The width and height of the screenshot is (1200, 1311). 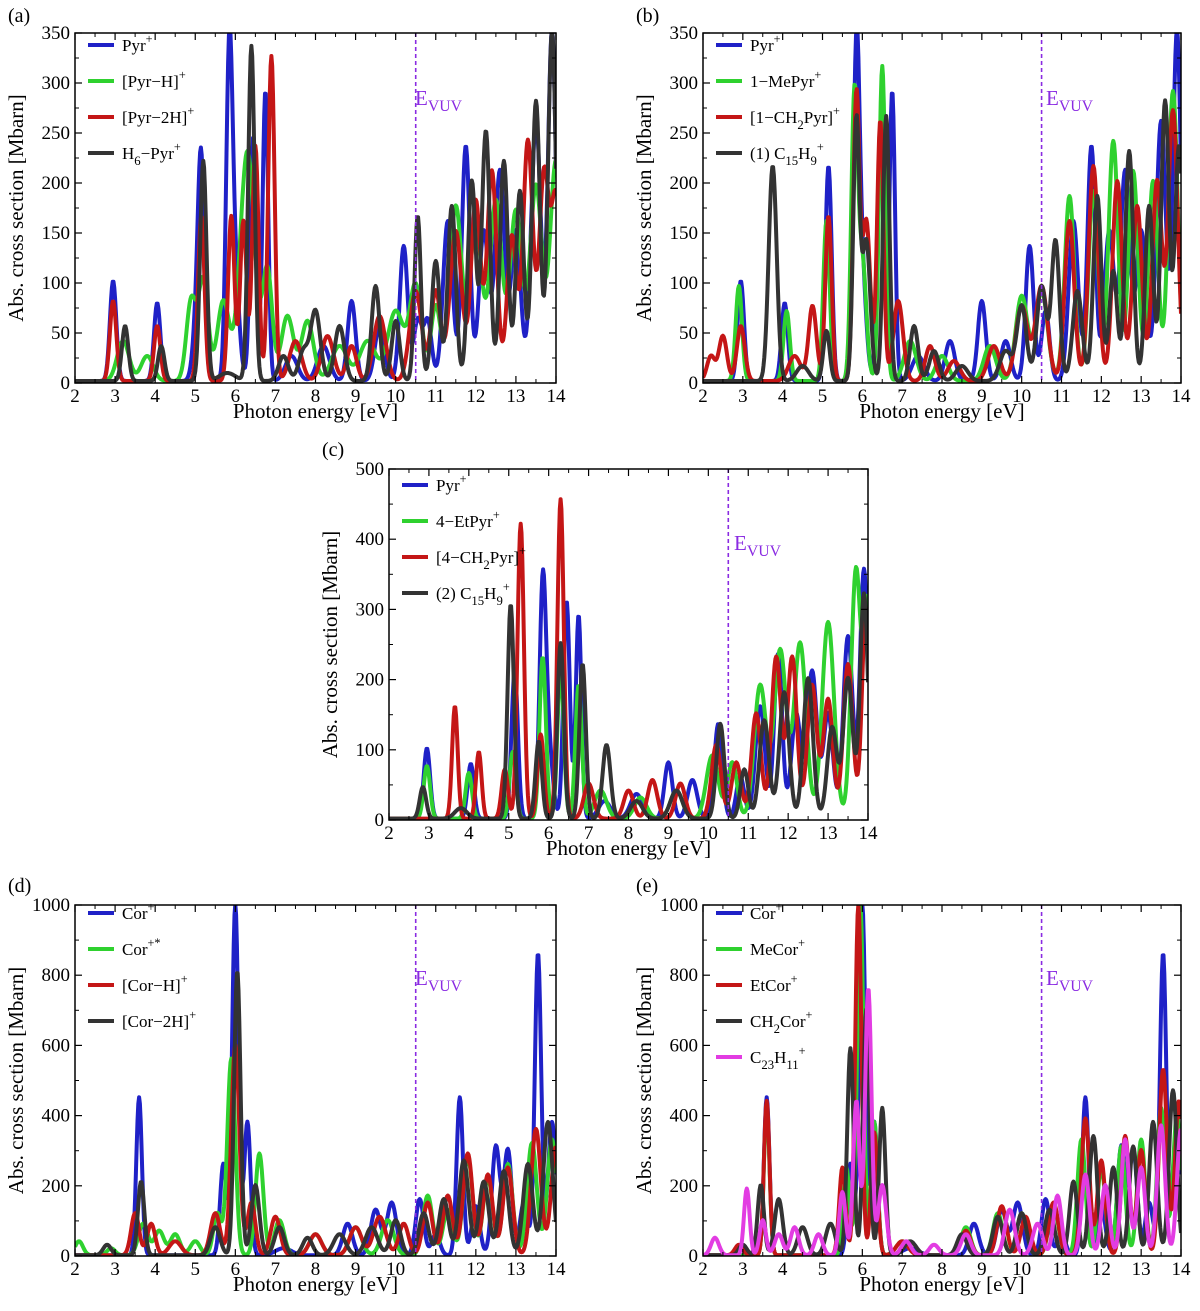 I want to click on legend-entry: [Pyr−2H]+, so click(x=158, y=115).